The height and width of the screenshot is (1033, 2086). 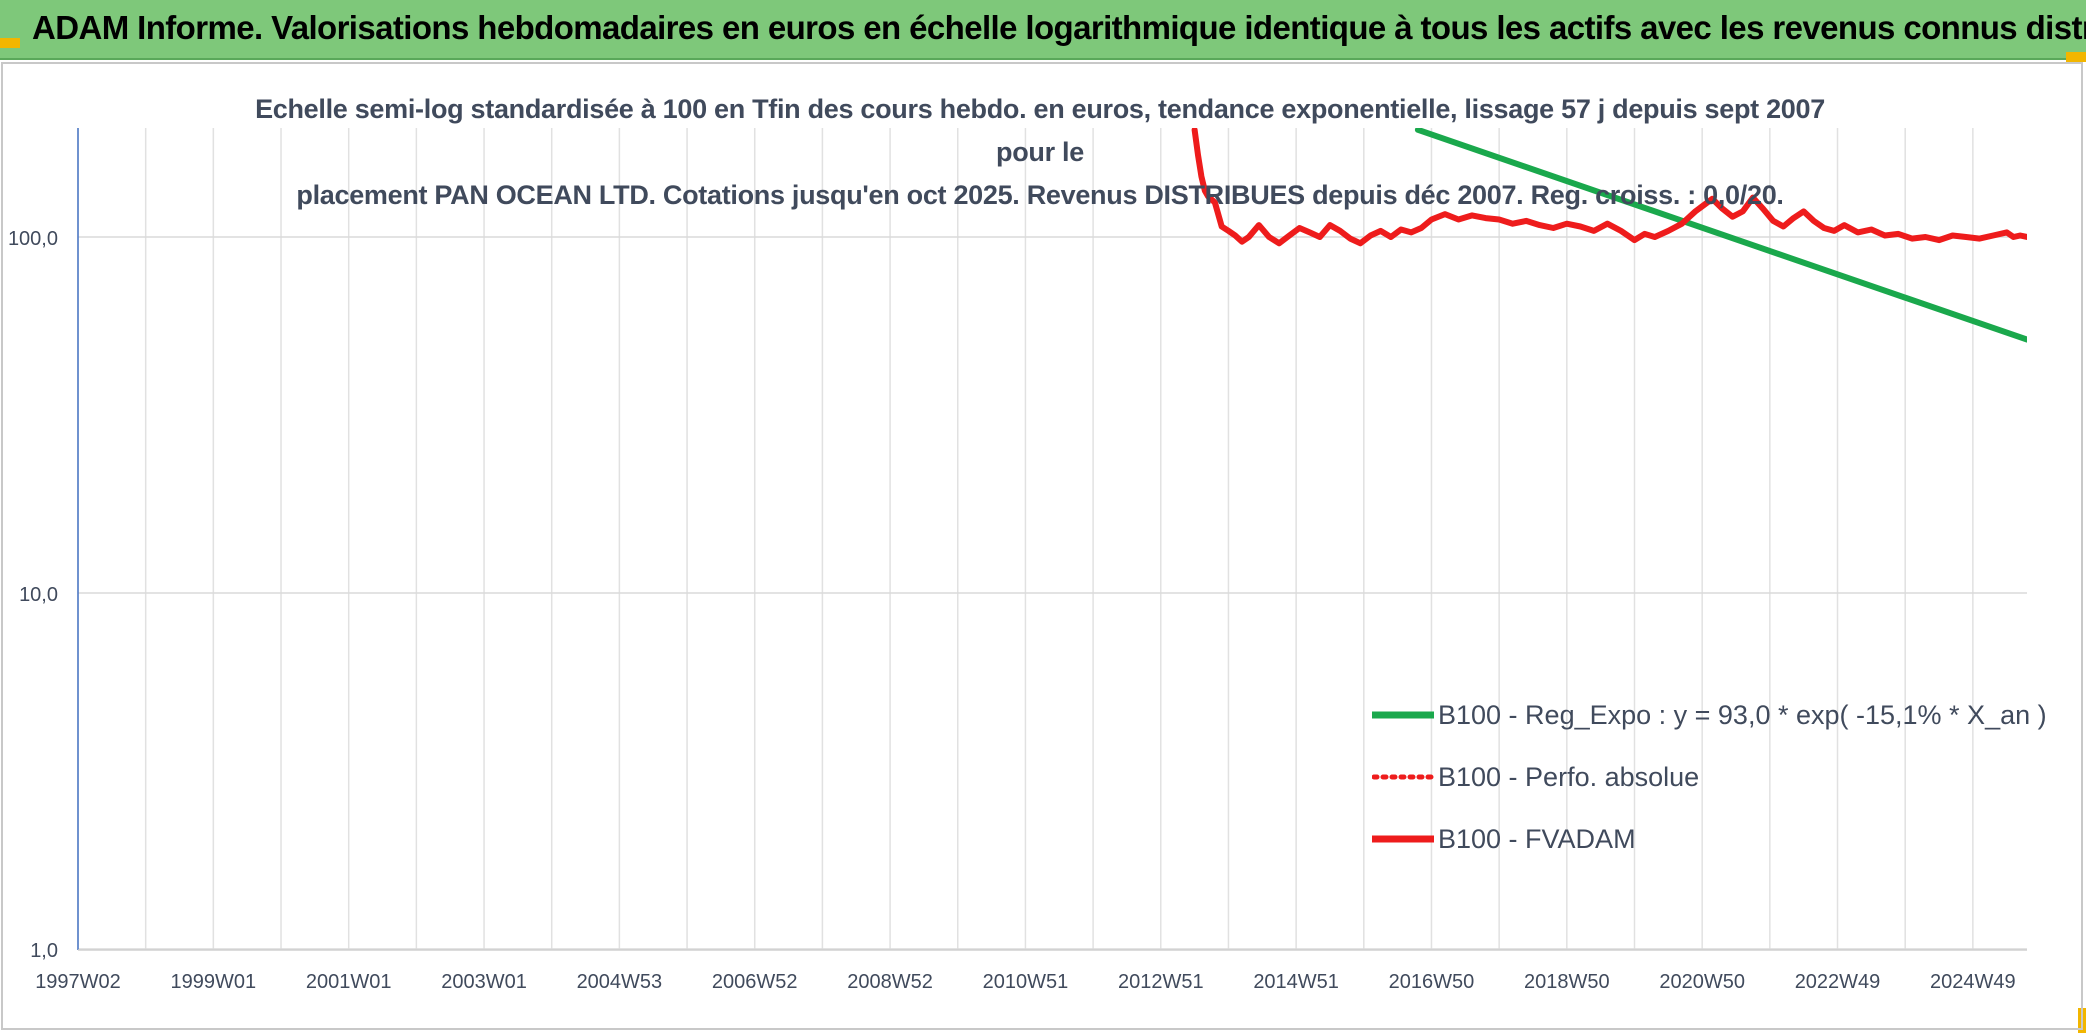 I want to click on x-tick-label: 2024W49, so click(x=1973, y=982).